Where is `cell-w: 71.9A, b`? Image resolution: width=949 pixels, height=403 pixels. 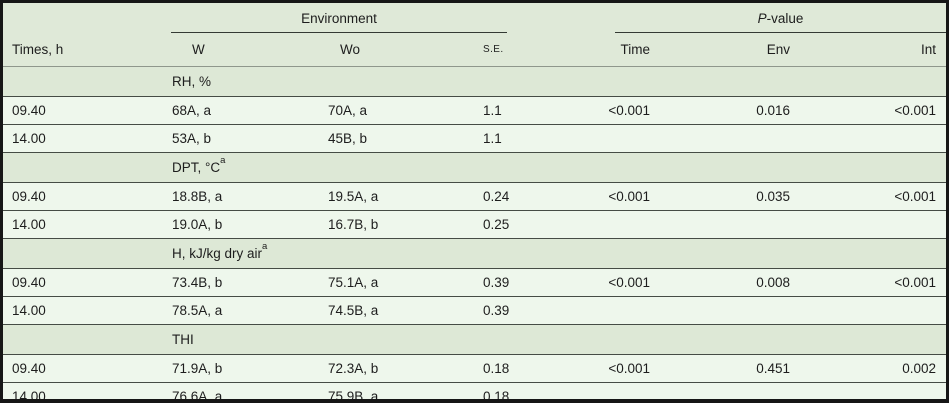 cell-w: 71.9A, b is located at coordinates (242, 368).